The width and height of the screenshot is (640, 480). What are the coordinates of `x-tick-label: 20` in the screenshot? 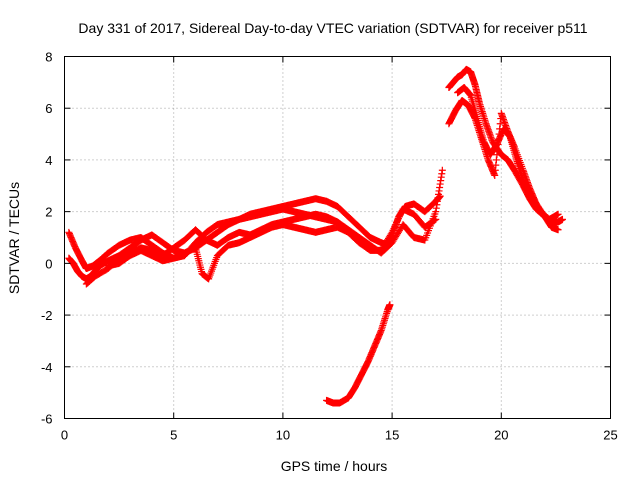 It's located at (501, 435).